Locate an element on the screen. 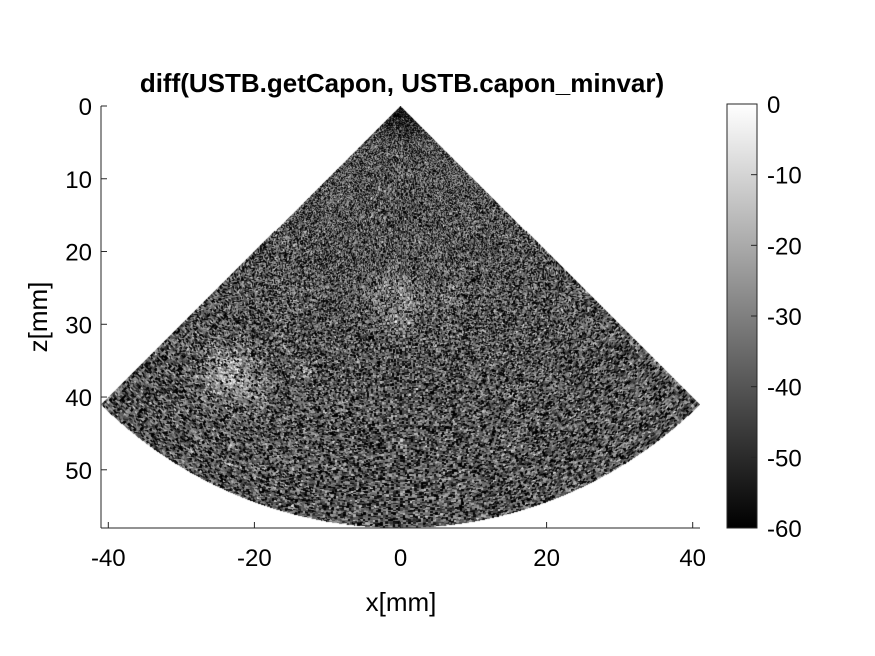 The height and width of the screenshot is (656, 875). y-tick-label: 0 is located at coordinates (85, 107).